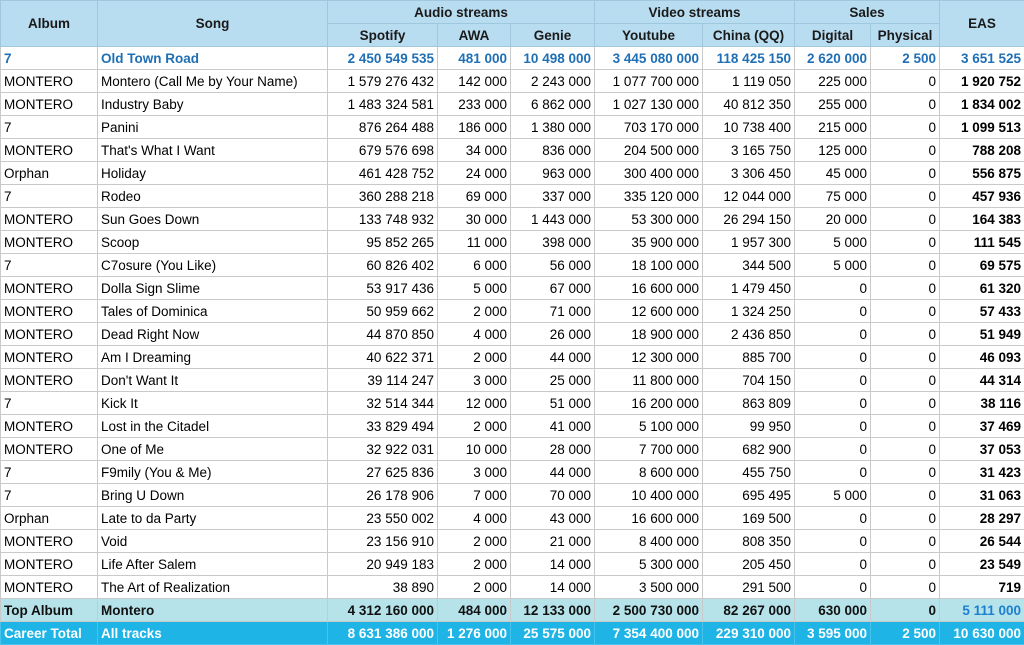  Describe the element at coordinates (749, 265) in the screenshot. I see `cell-china: 344 500` at that location.